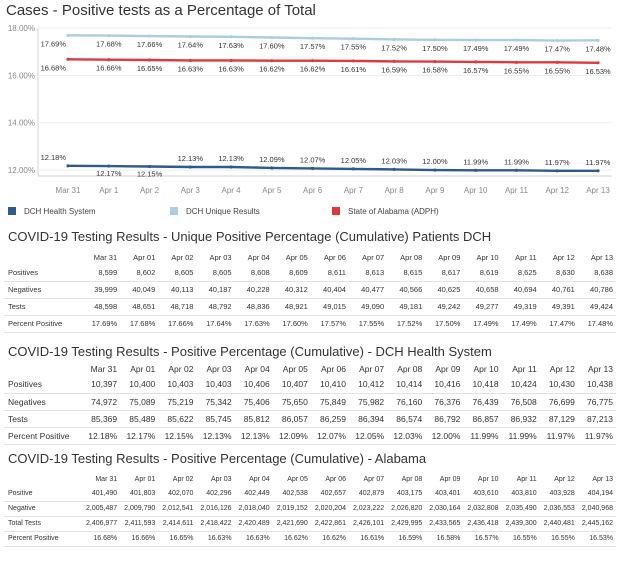  I want to click on column-header: Mar 31, so click(104, 369).